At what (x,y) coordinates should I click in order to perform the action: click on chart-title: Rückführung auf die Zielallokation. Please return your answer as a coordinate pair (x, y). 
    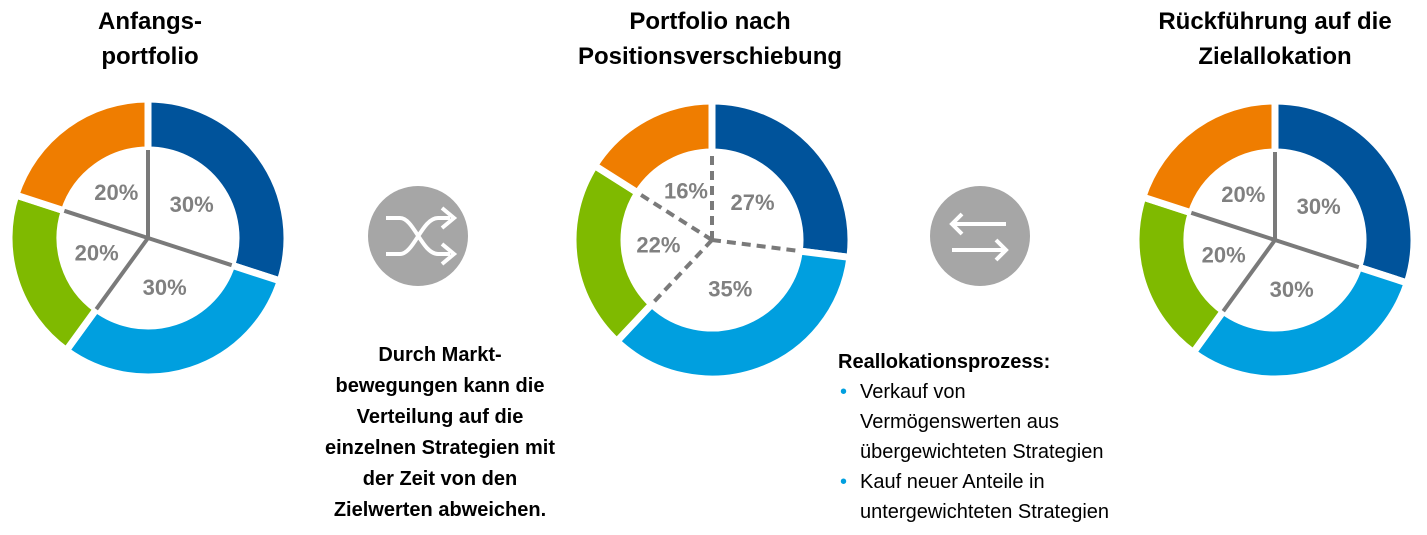
    Looking at the image, I should click on (1275, 39).